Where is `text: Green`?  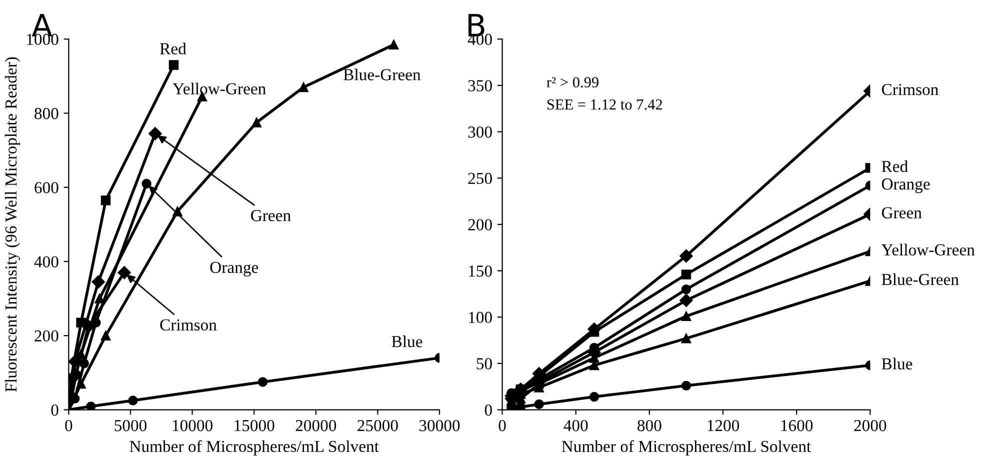
text: Green is located at coordinates (271, 216).